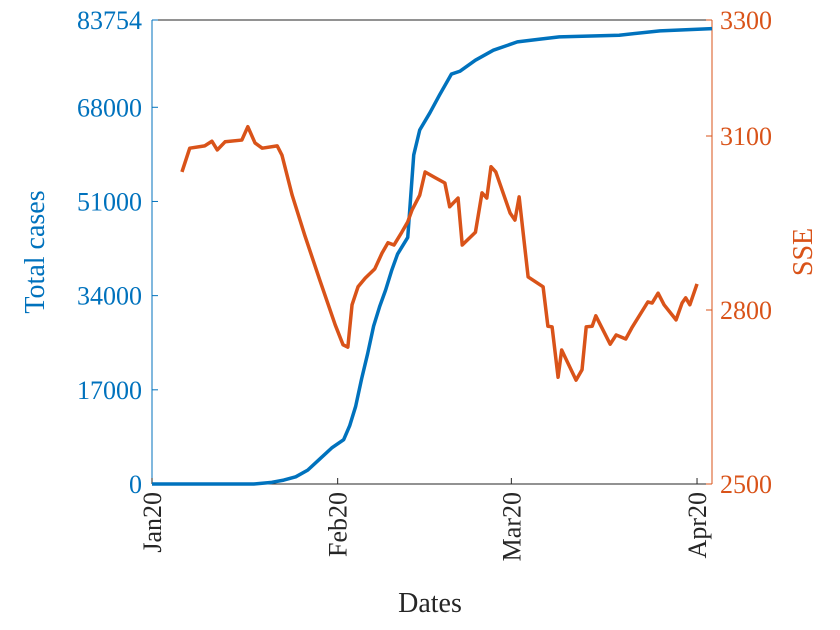 The width and height of the screenshot is (840, 630). What do you see at coordinates (746, 136) in the screenshot?
I see `y2-tick-label: 3100` at bounding box center [746, 136].